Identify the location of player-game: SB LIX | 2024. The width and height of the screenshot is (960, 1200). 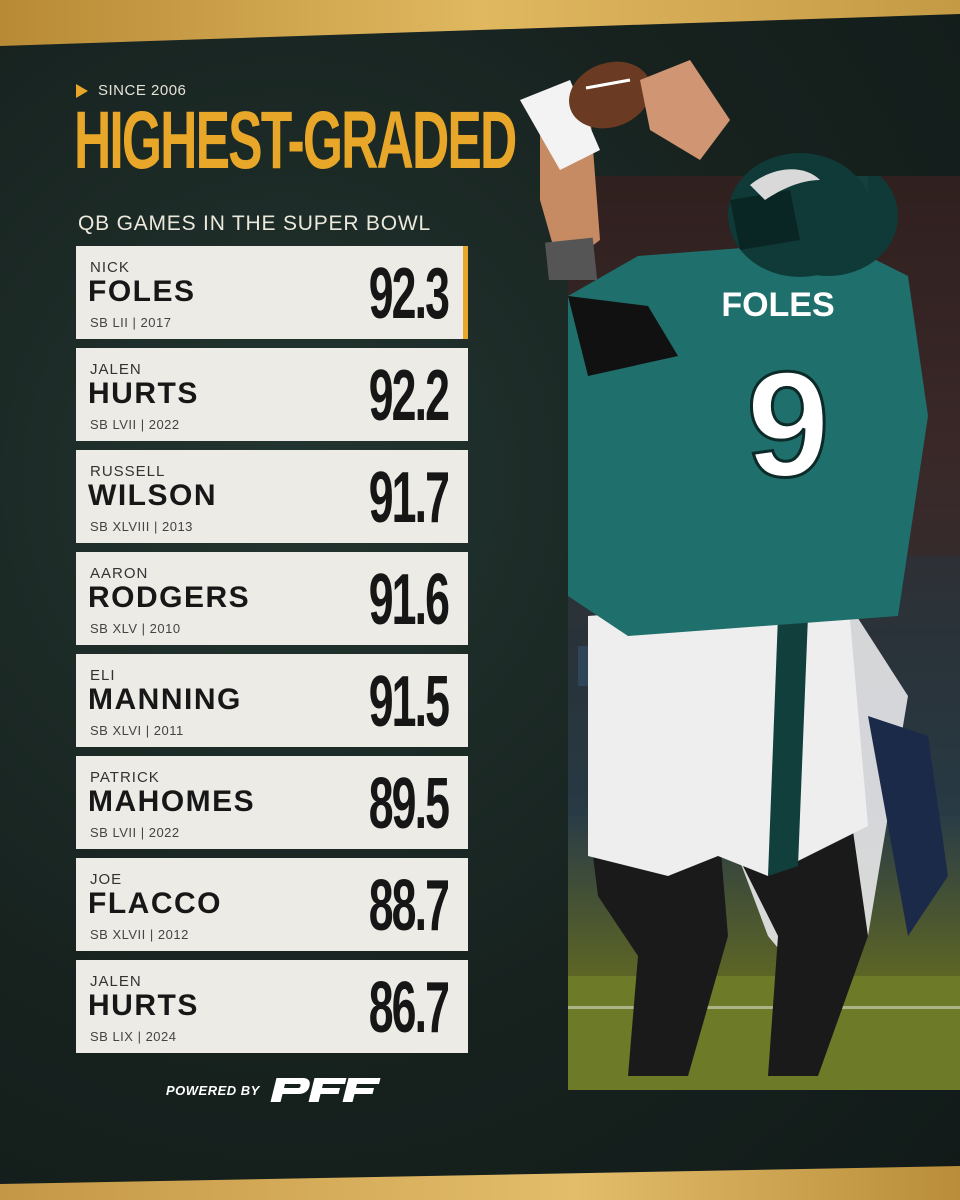
(133, 1036).